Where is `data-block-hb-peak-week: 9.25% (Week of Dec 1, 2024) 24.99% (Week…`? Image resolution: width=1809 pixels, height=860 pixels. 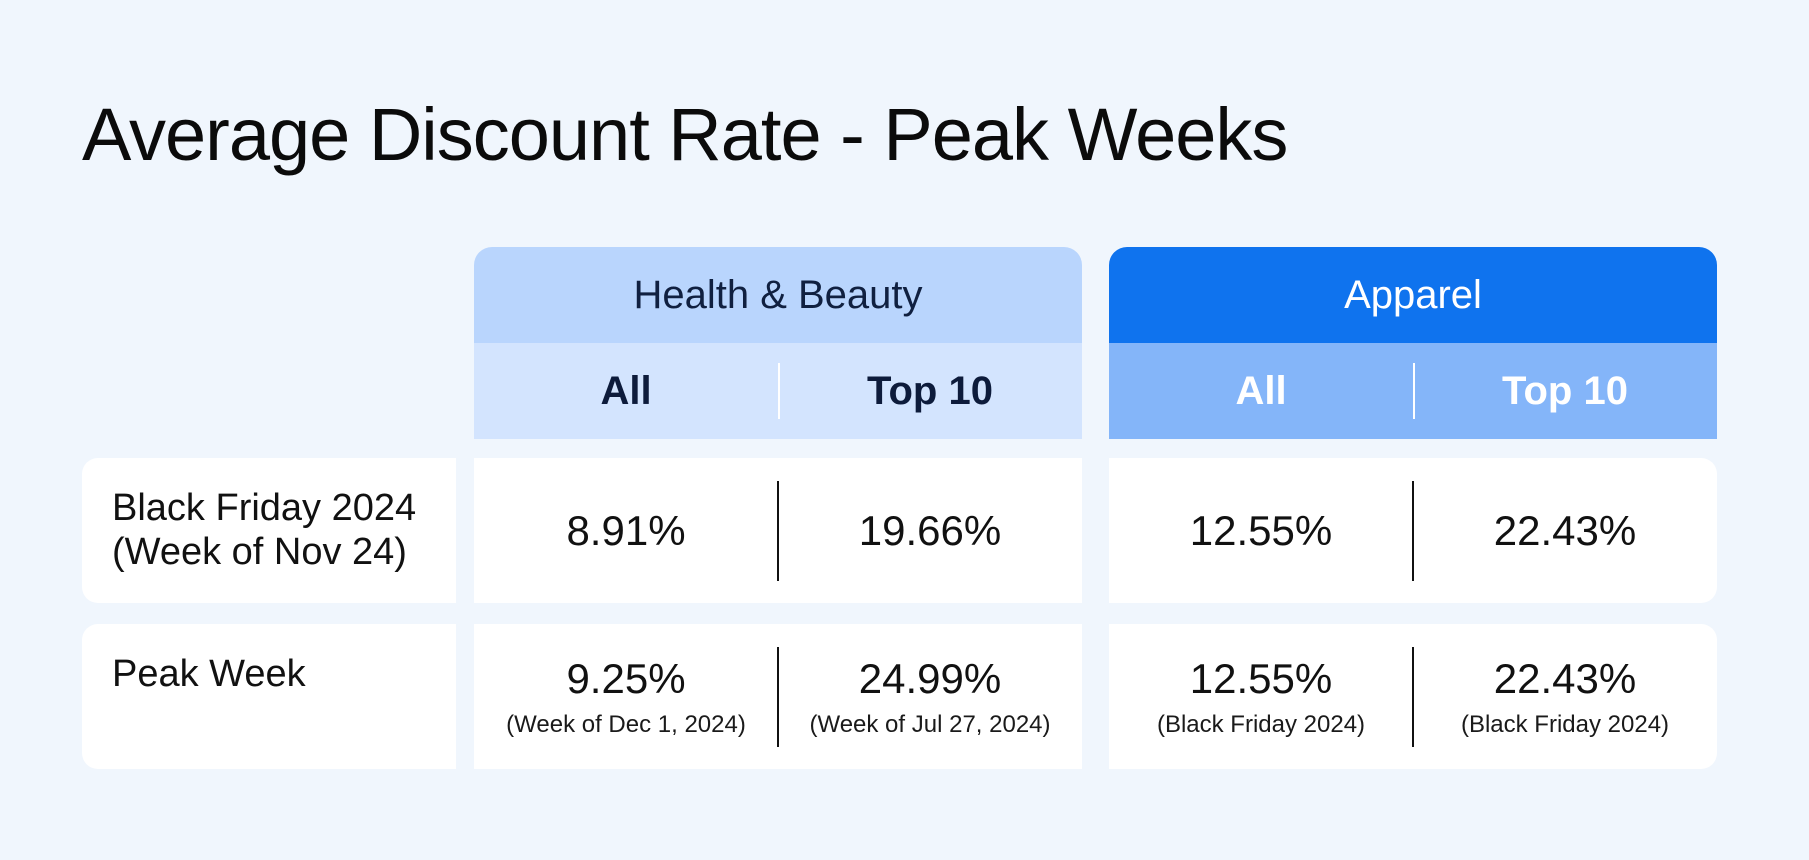 data-block-hb-peak-week: 9.25% (Week of Dec 1, 2024) 24.99% (Week… is located at coordinates (778, 696).